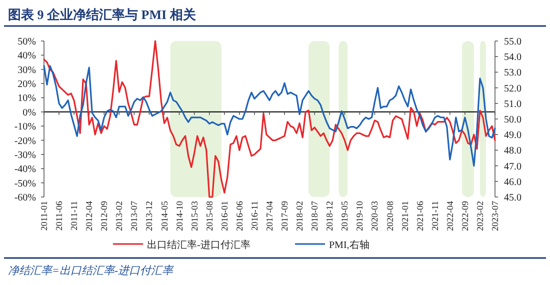 This screenshot has height=285, width=550. Describe the element at coordinates (27, 42) in the screenshot. I see `y-tick-label: 50%` at that location.